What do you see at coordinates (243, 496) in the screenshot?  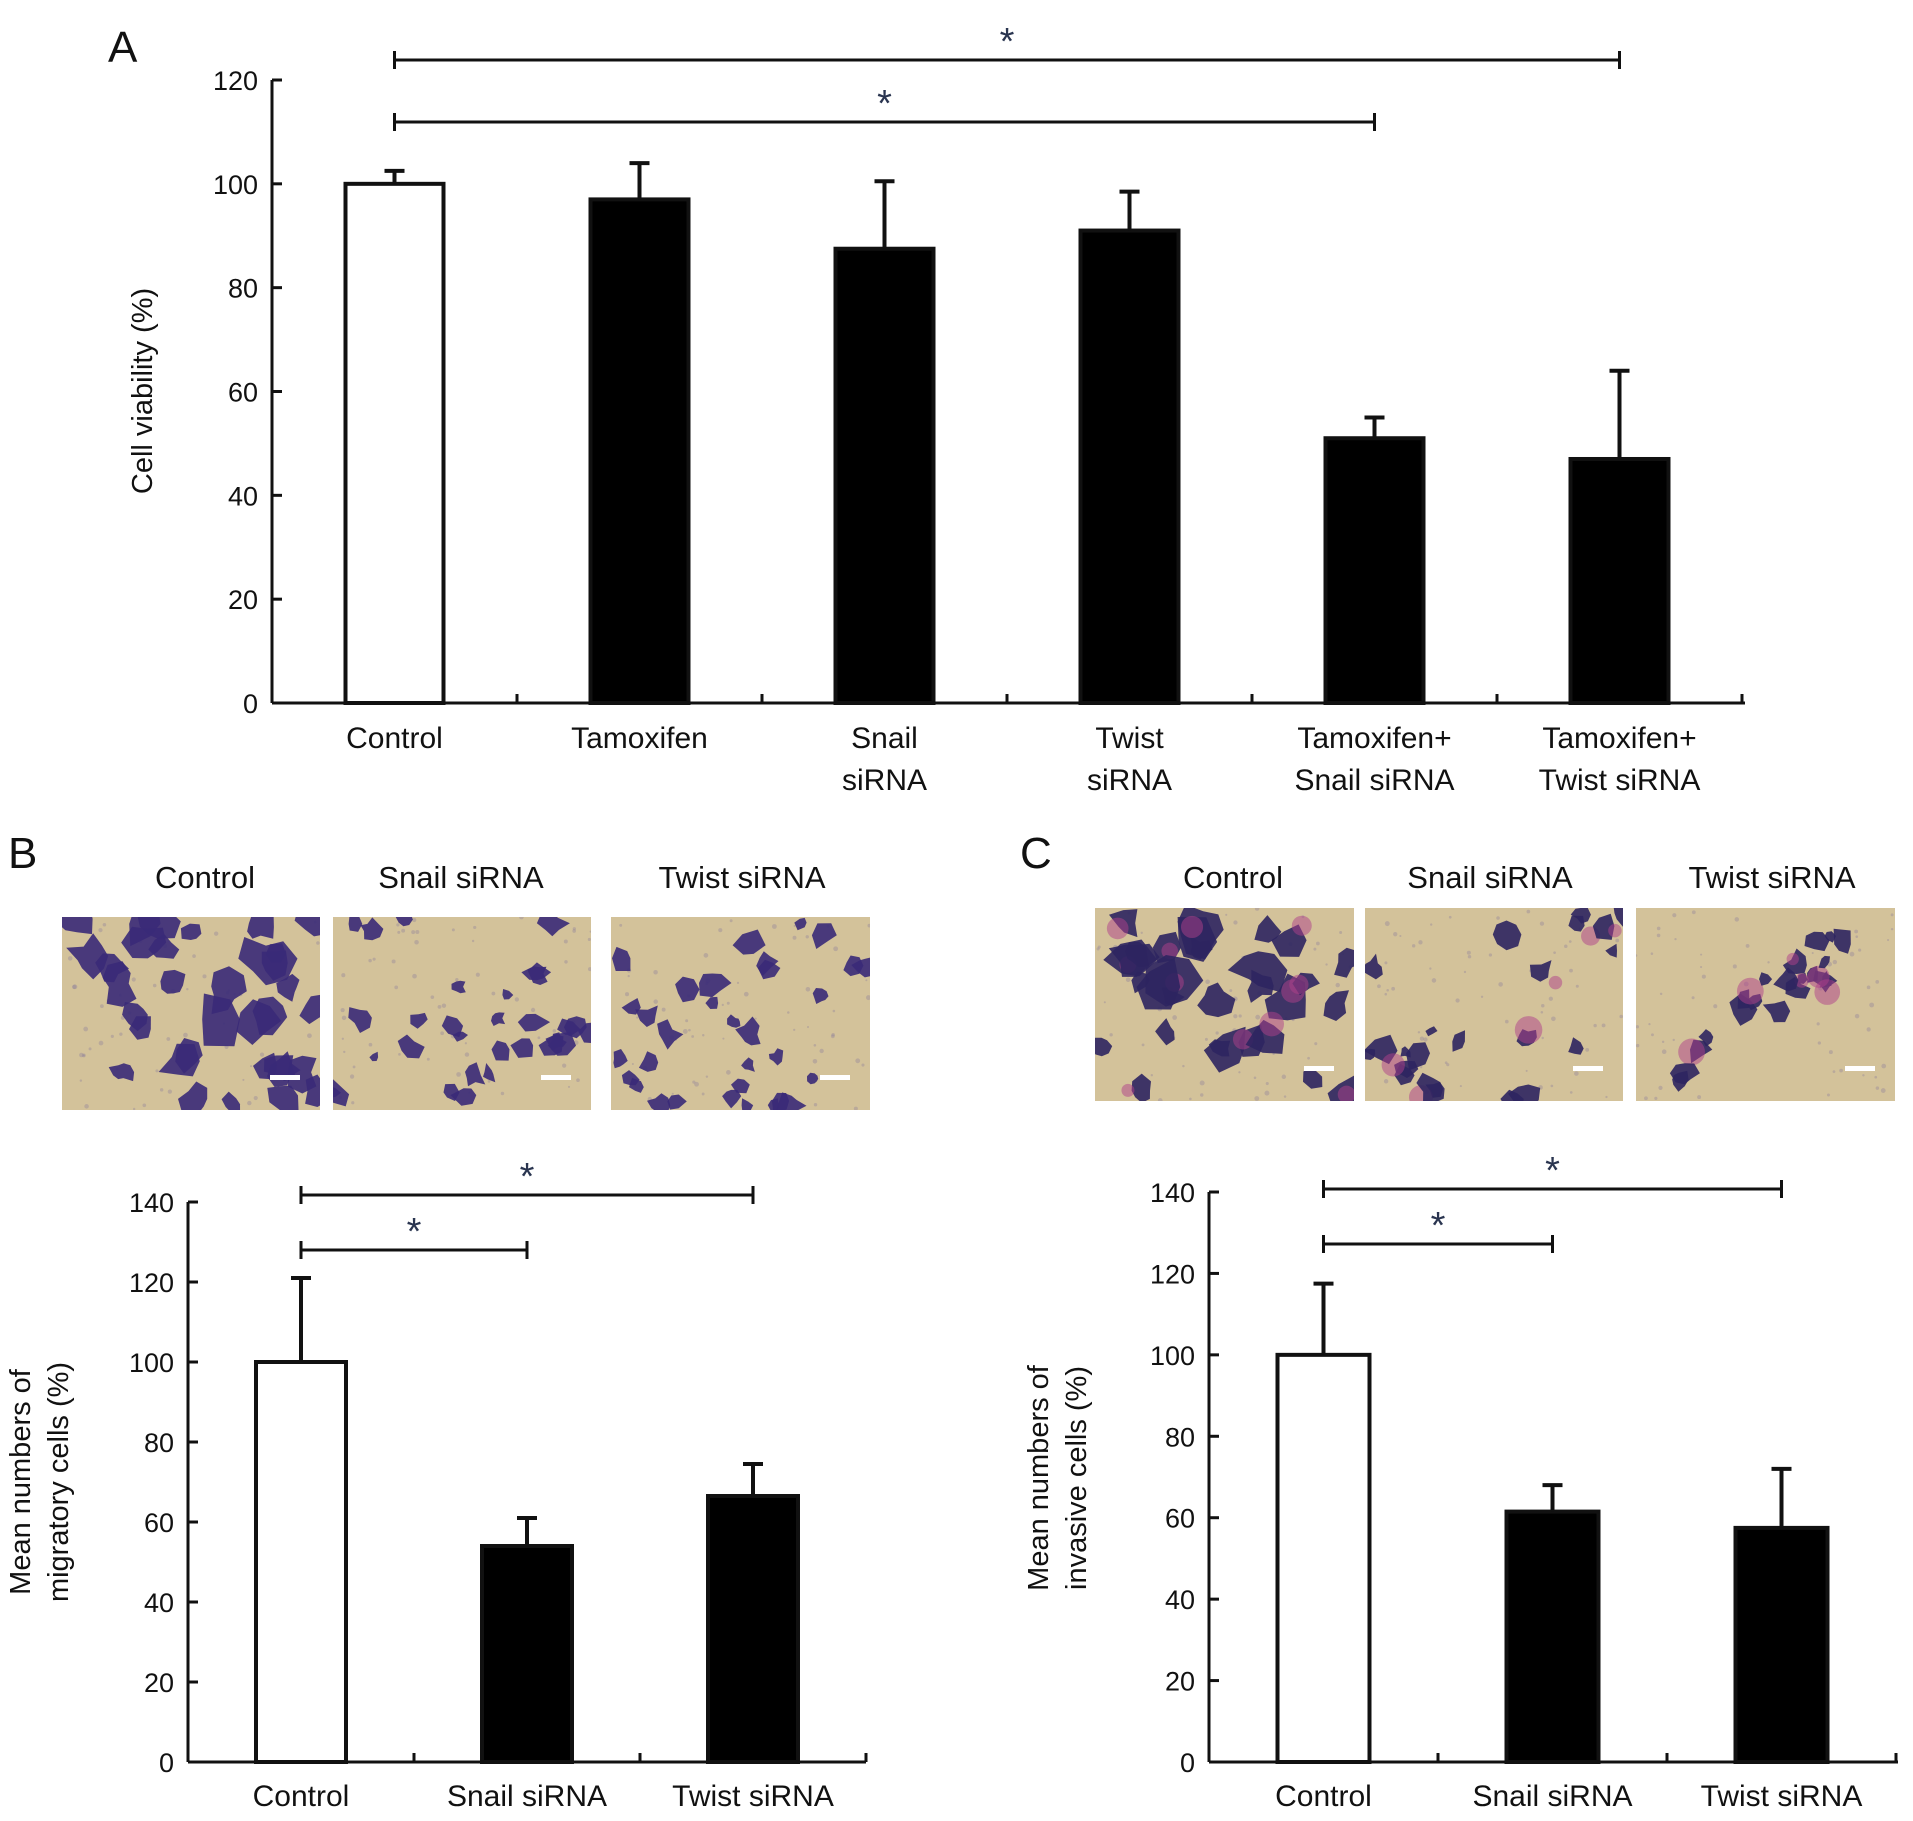 I see `y-tick-label: 40` at bounding box center [243, 496].